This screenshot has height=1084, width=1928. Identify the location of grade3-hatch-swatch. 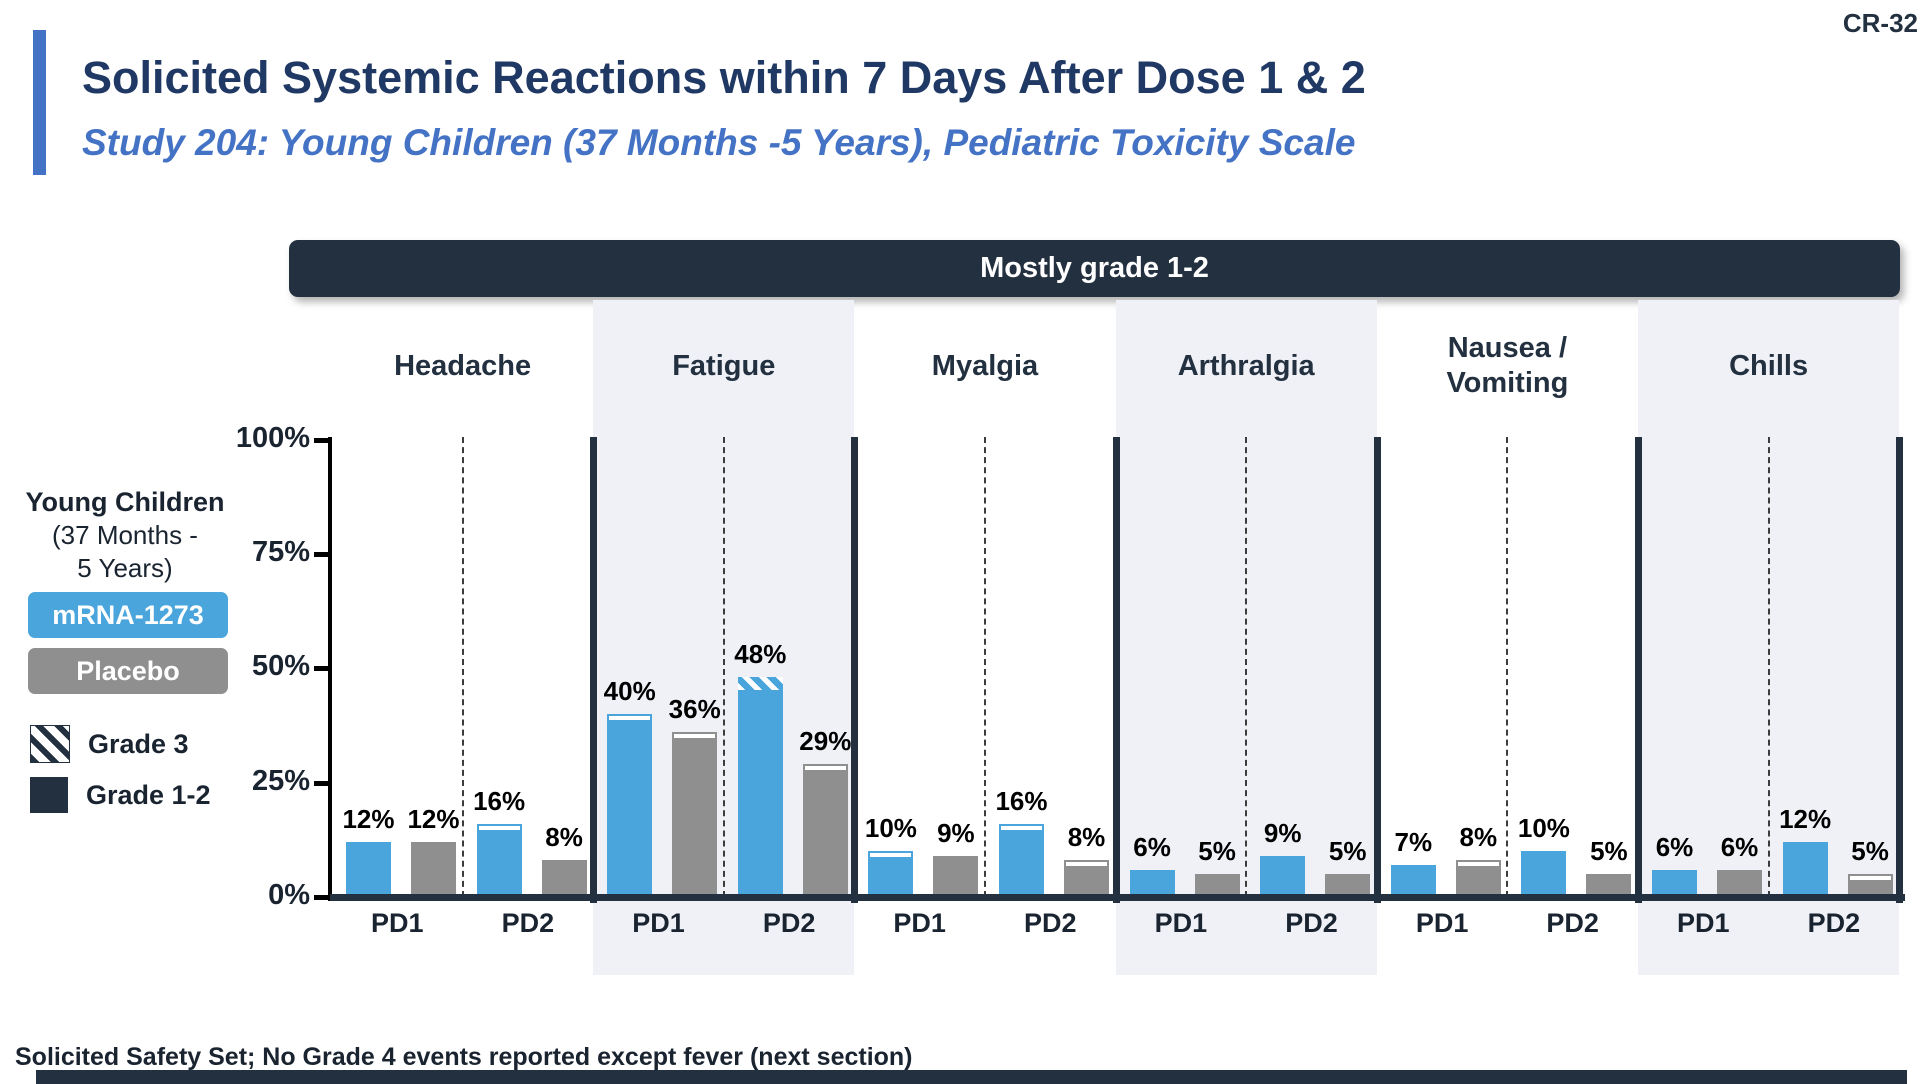
(50, 744).